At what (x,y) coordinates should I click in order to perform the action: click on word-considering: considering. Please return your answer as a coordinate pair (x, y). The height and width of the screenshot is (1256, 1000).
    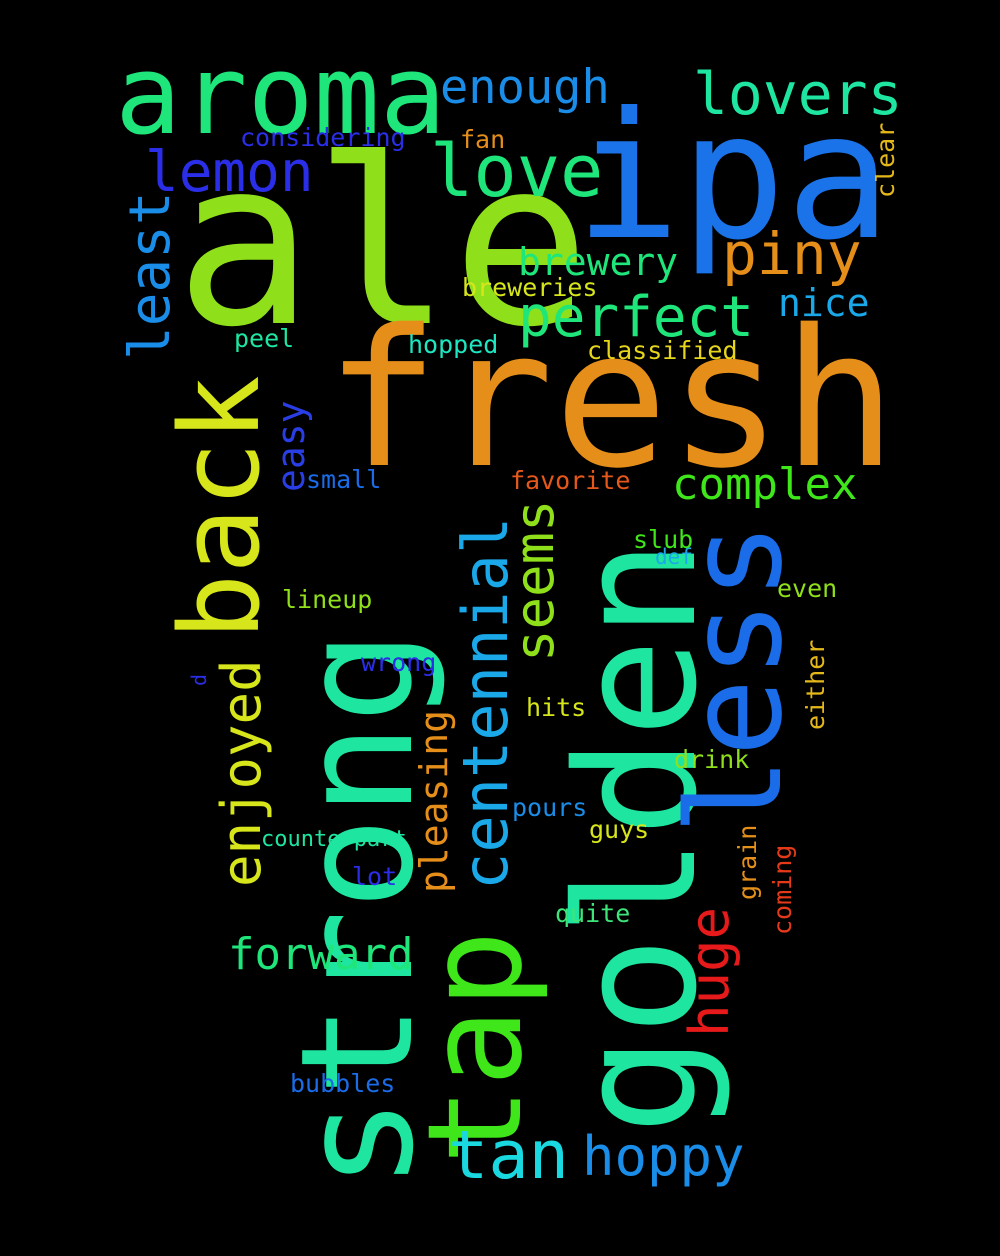
    Looking at the image, I should click on (323, 137).